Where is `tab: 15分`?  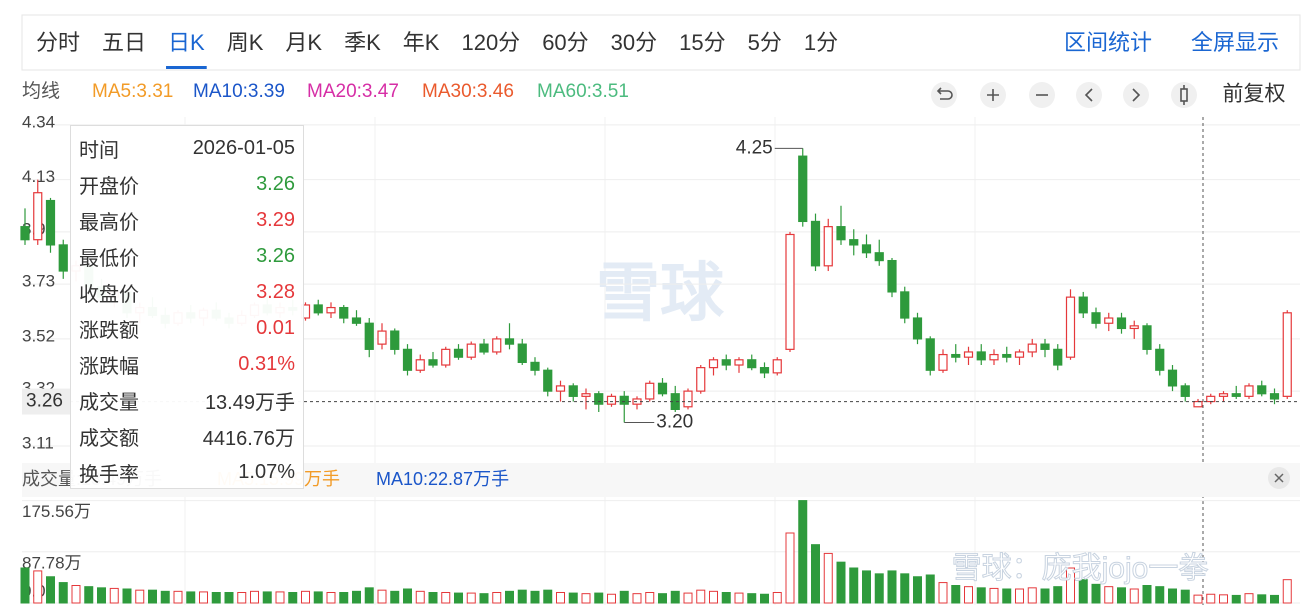
tab: 15分 is located at coordinates (702, 42).